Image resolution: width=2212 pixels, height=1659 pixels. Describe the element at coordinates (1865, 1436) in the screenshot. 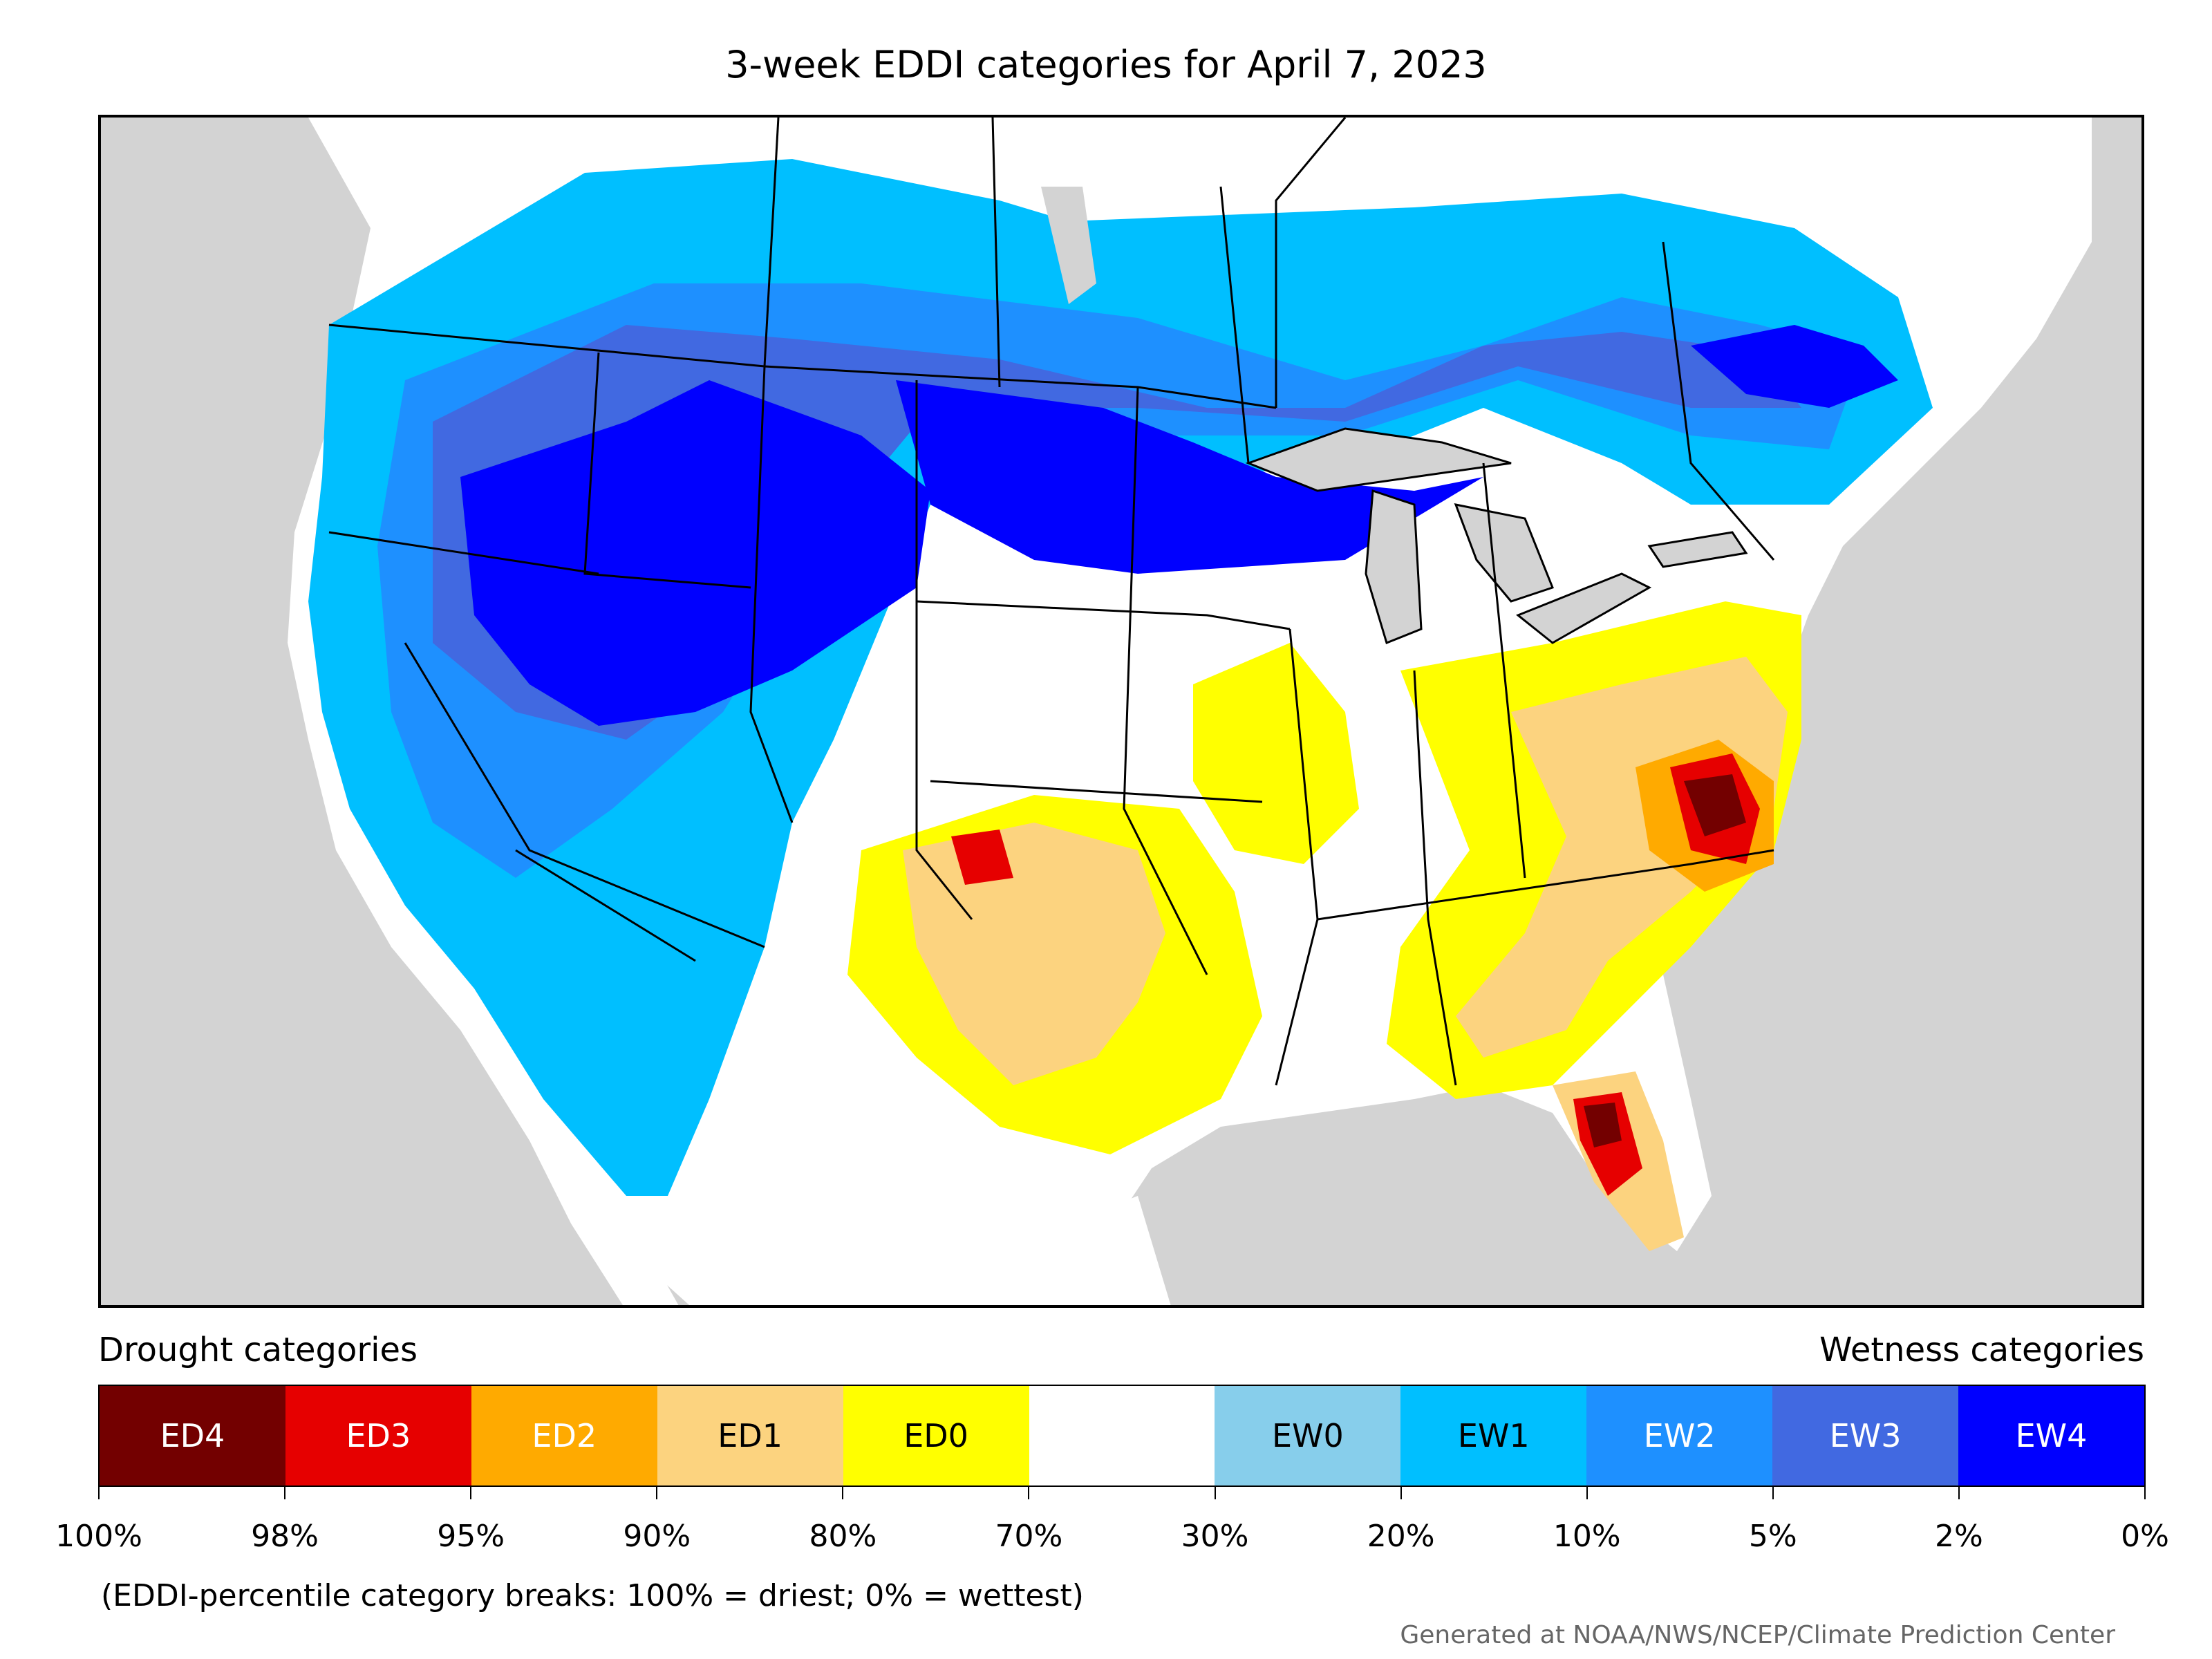

I see `legend-category-ew3: EW3` at that location.